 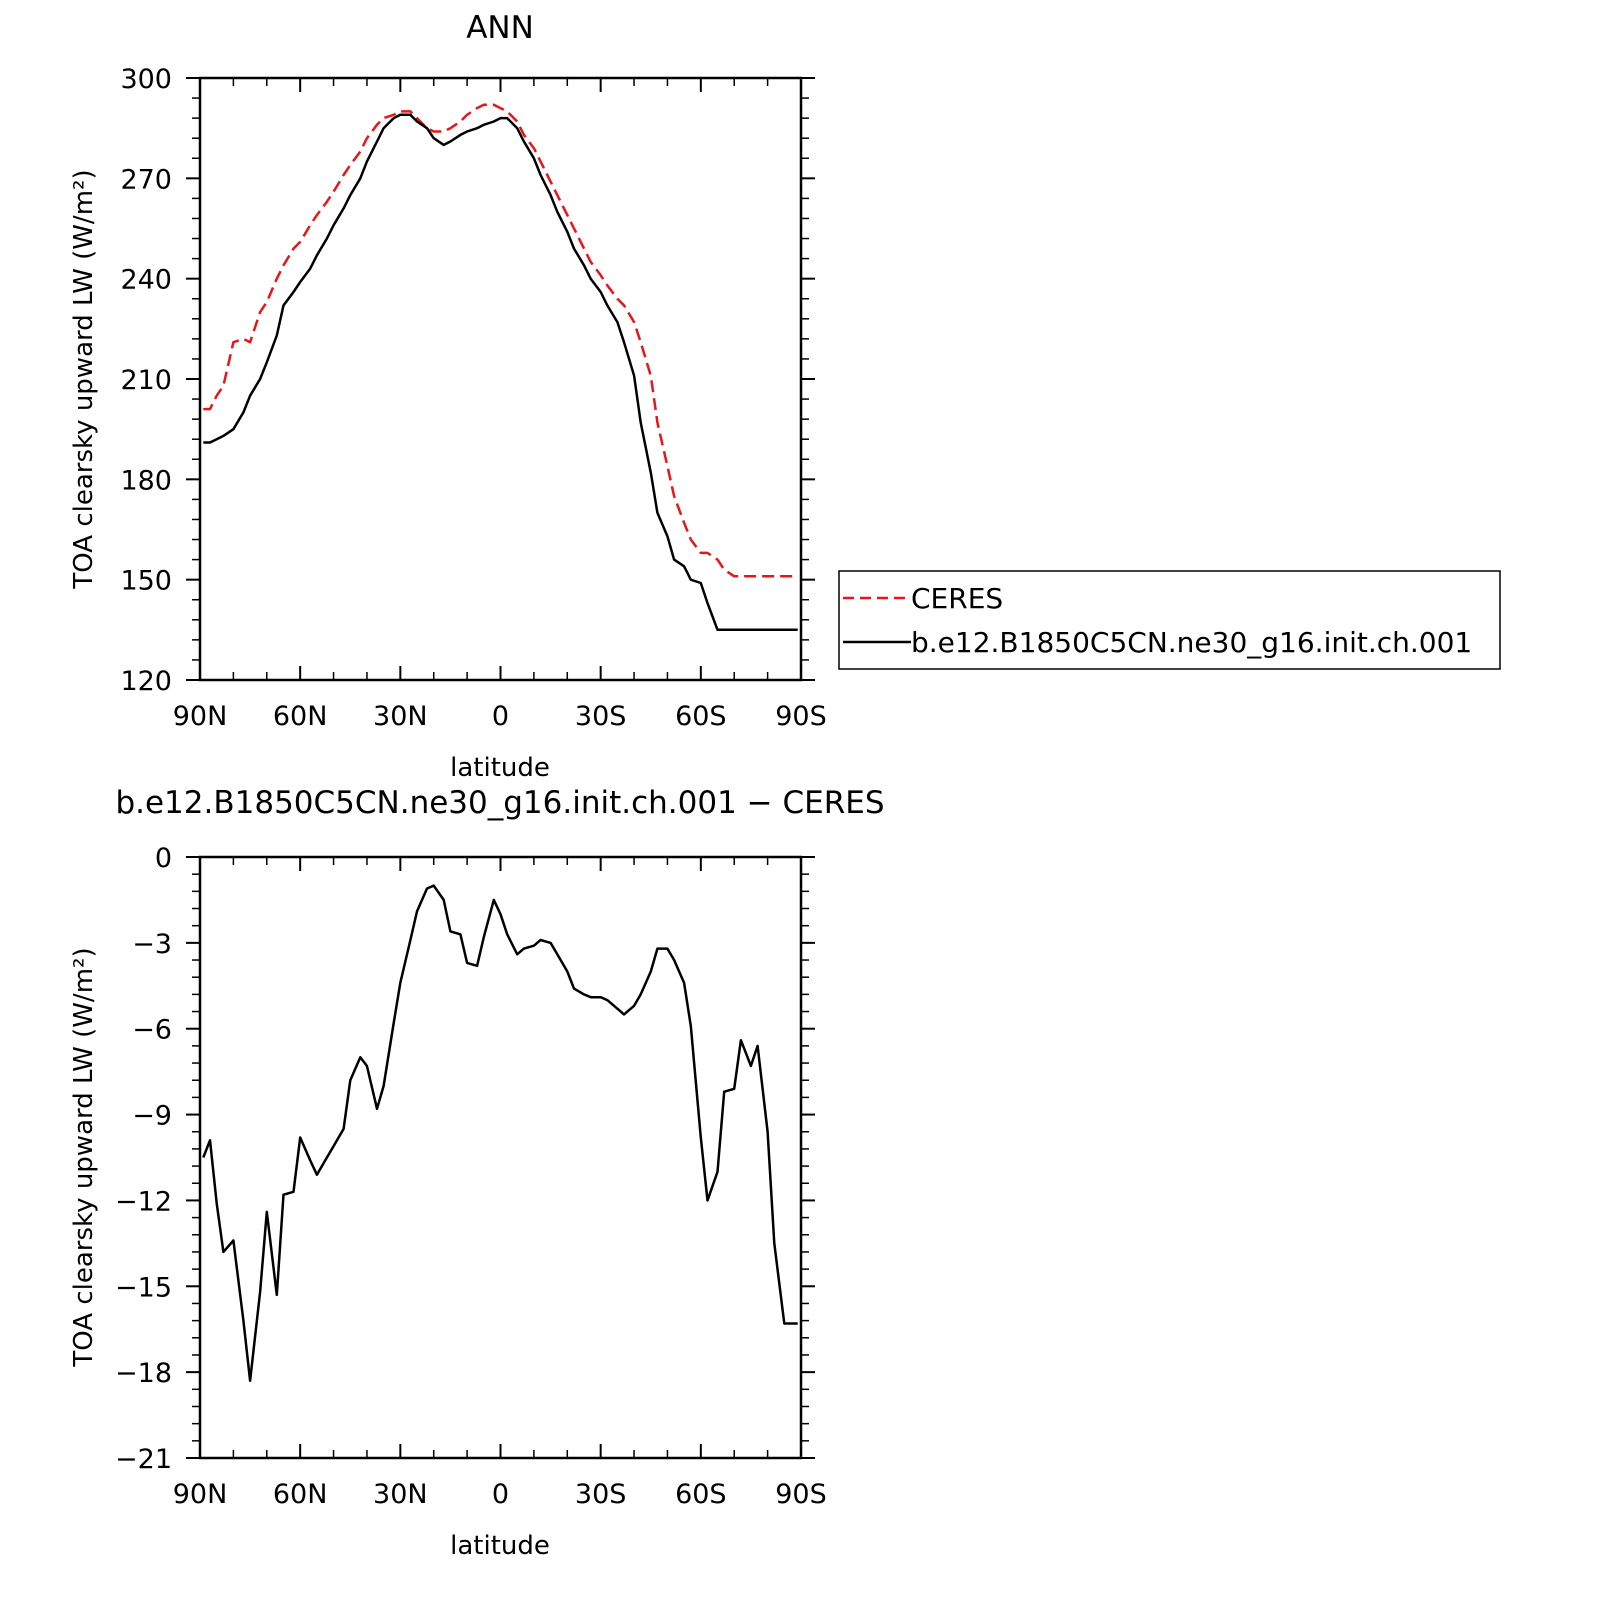 I want to click on chart-bottom-ylabel: TOA clearsky upward LW (W/m²), so click(x=84, y=1157).